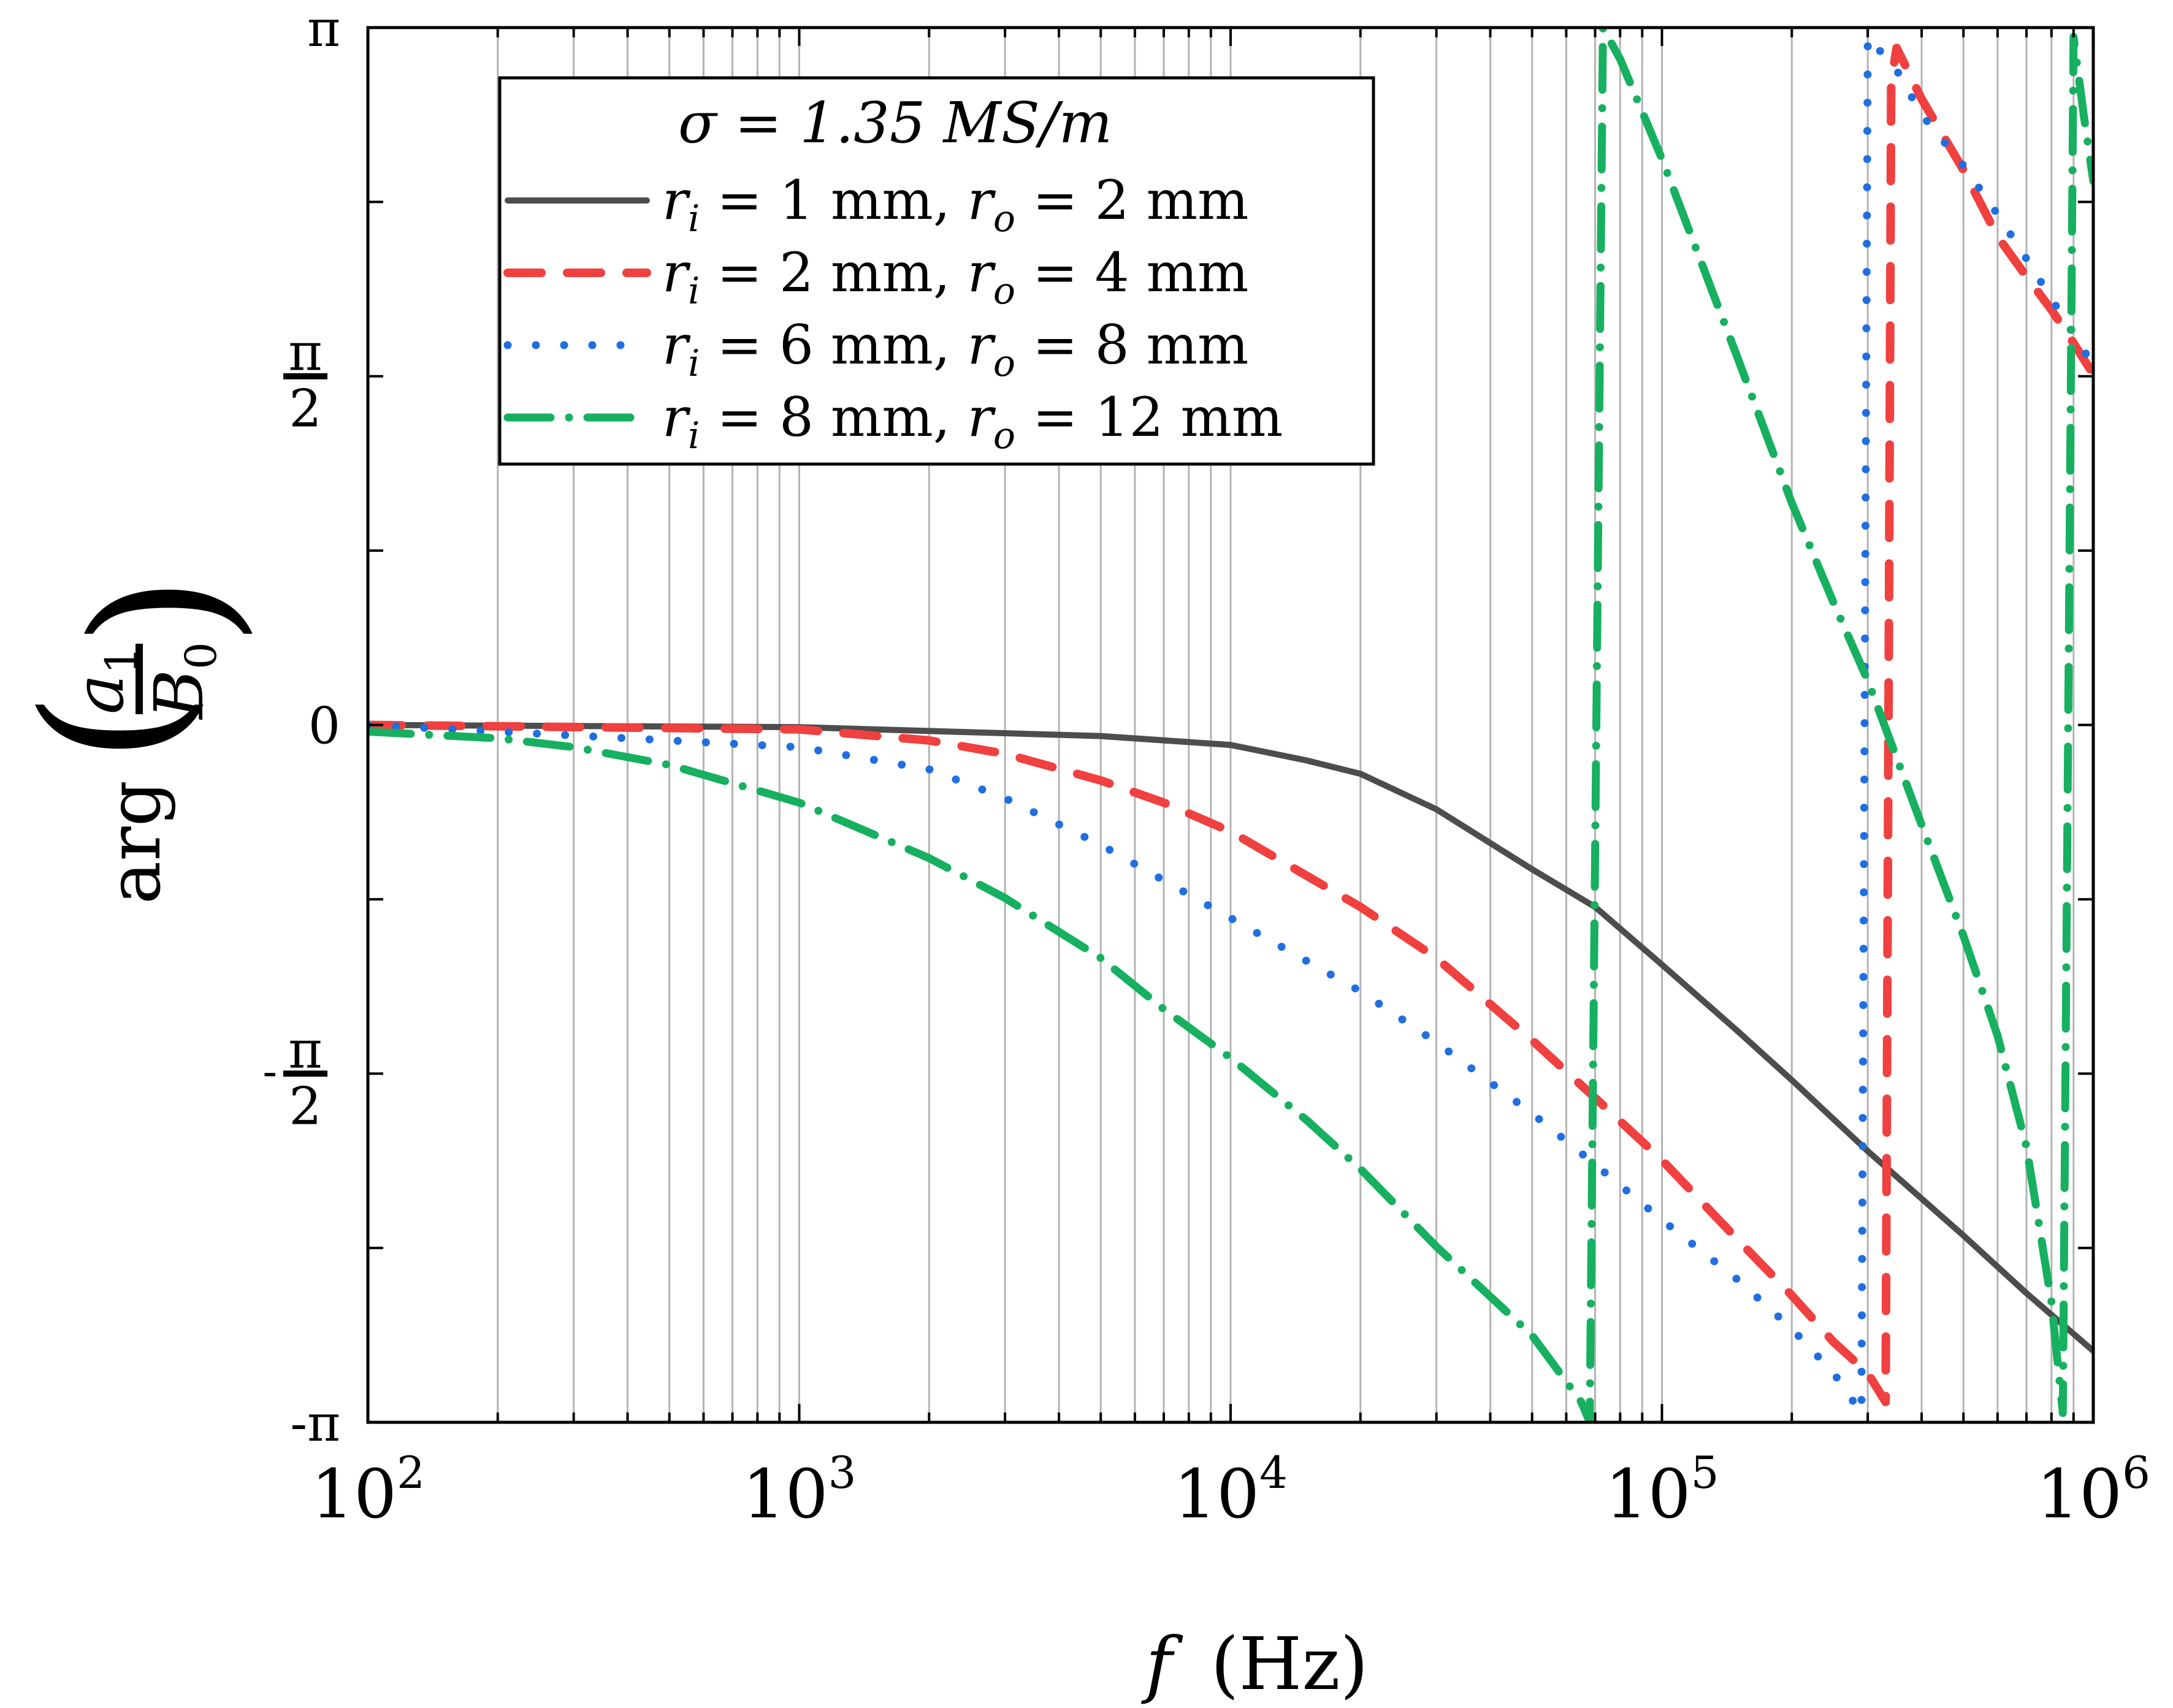 This screenshot has width=2173, height=1708. I want to click on x-tick-label: 10⁵, so click(1662, 1490).